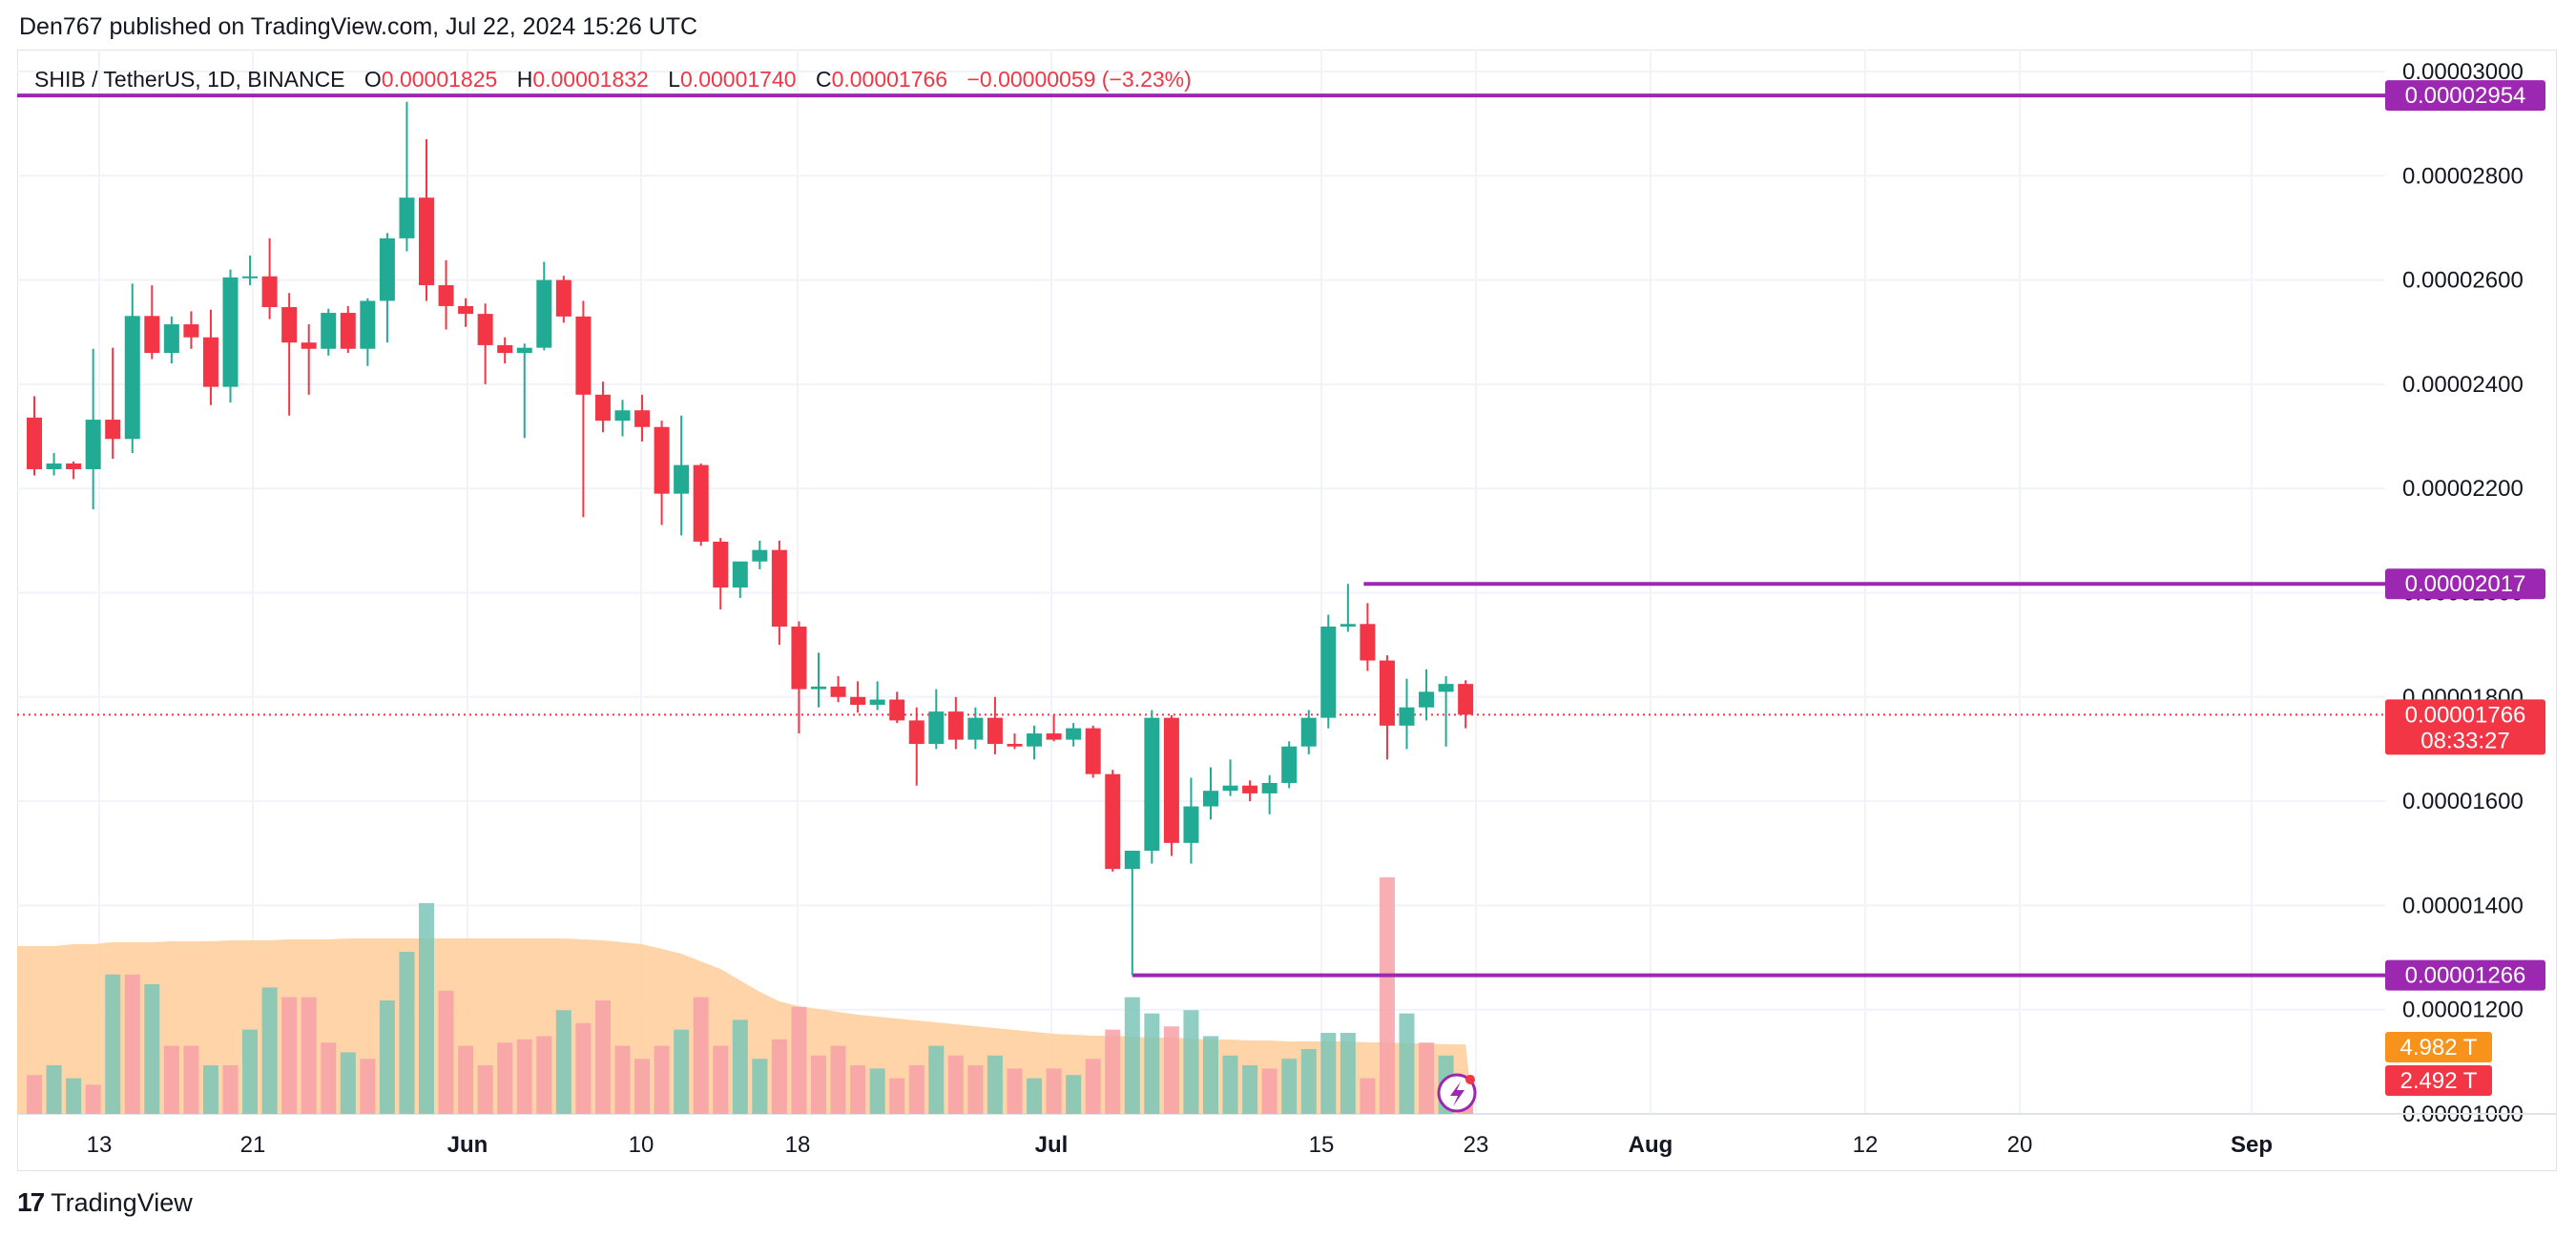  I want to click on time-tick-label: 23, so click(1476, 1145).